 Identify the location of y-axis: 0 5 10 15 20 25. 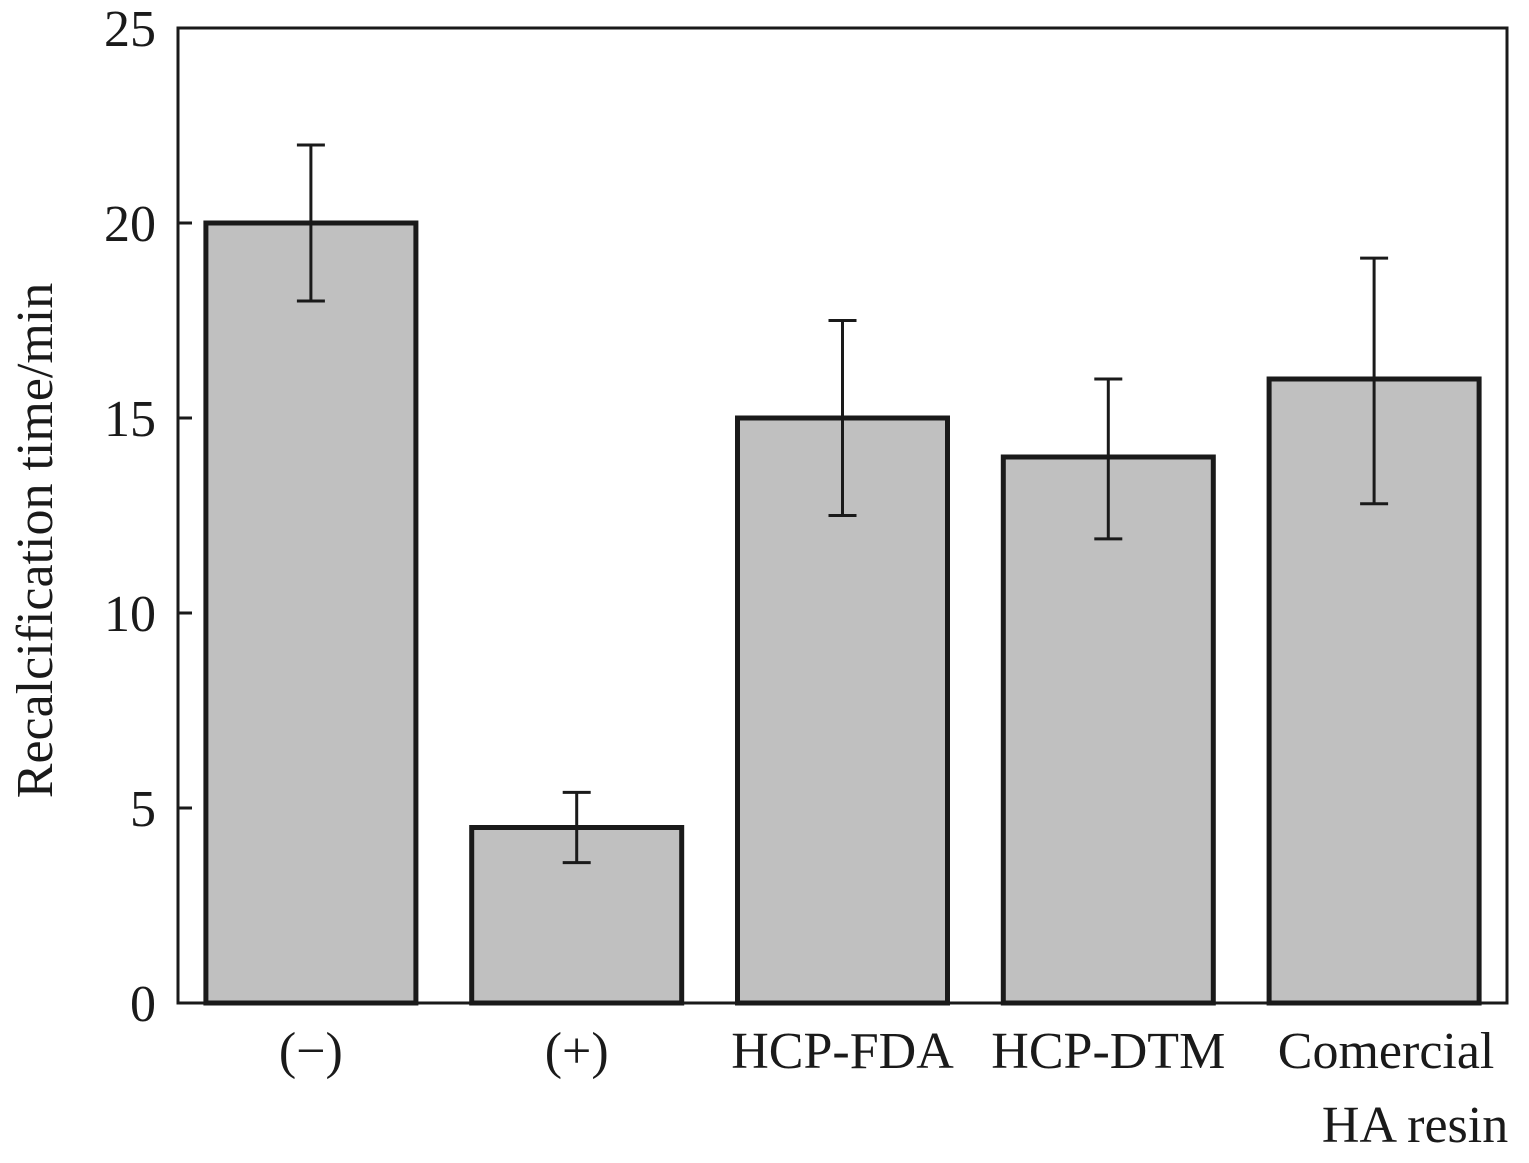
(148, 517).